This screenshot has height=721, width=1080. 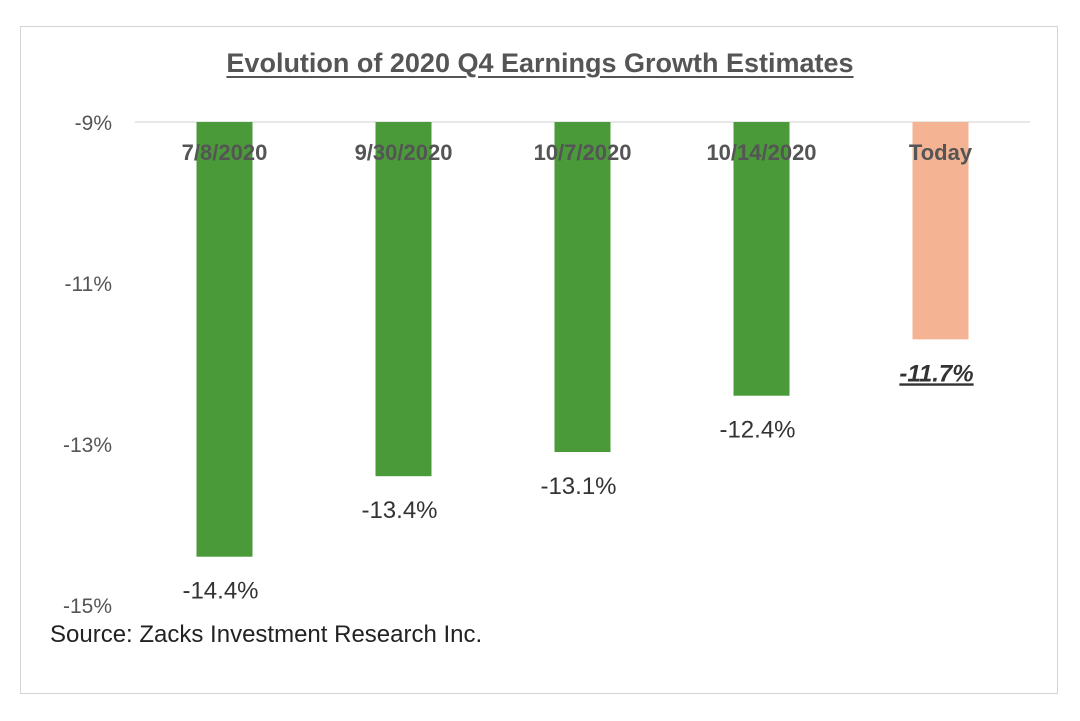 What do you see at coordinates (404, 152) in the screenshot?
I see `x-category-label: 9/30/2020` at bounding box center [404, 152].